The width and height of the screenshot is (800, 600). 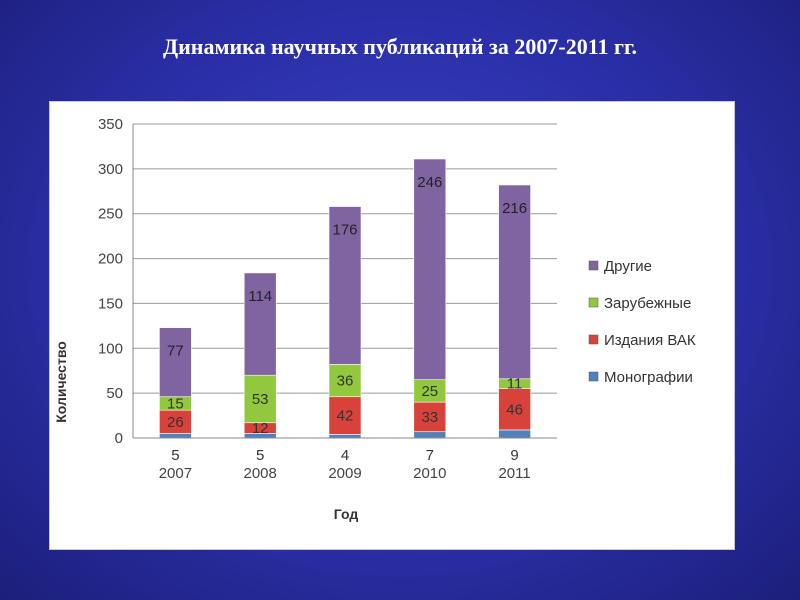 I want to click on data-label: 15, so click(x=175, y=403).